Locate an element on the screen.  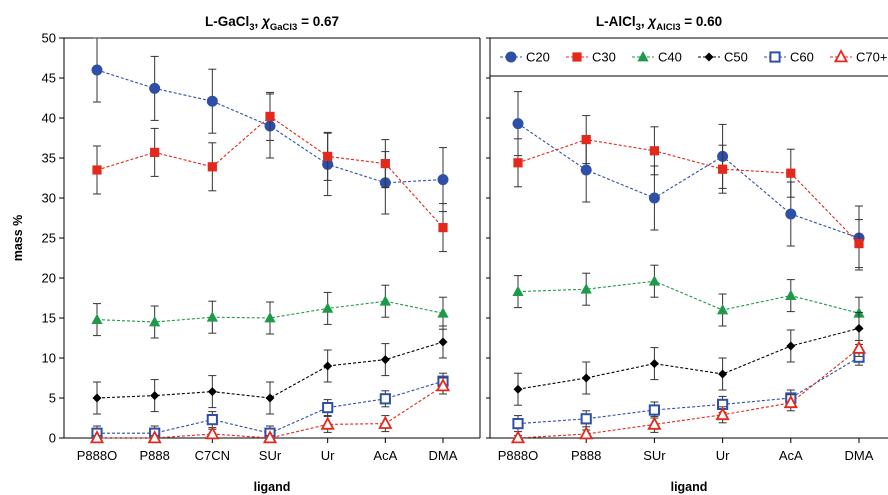
legend-label-C60: C60 is located at coordinates (802, 57).